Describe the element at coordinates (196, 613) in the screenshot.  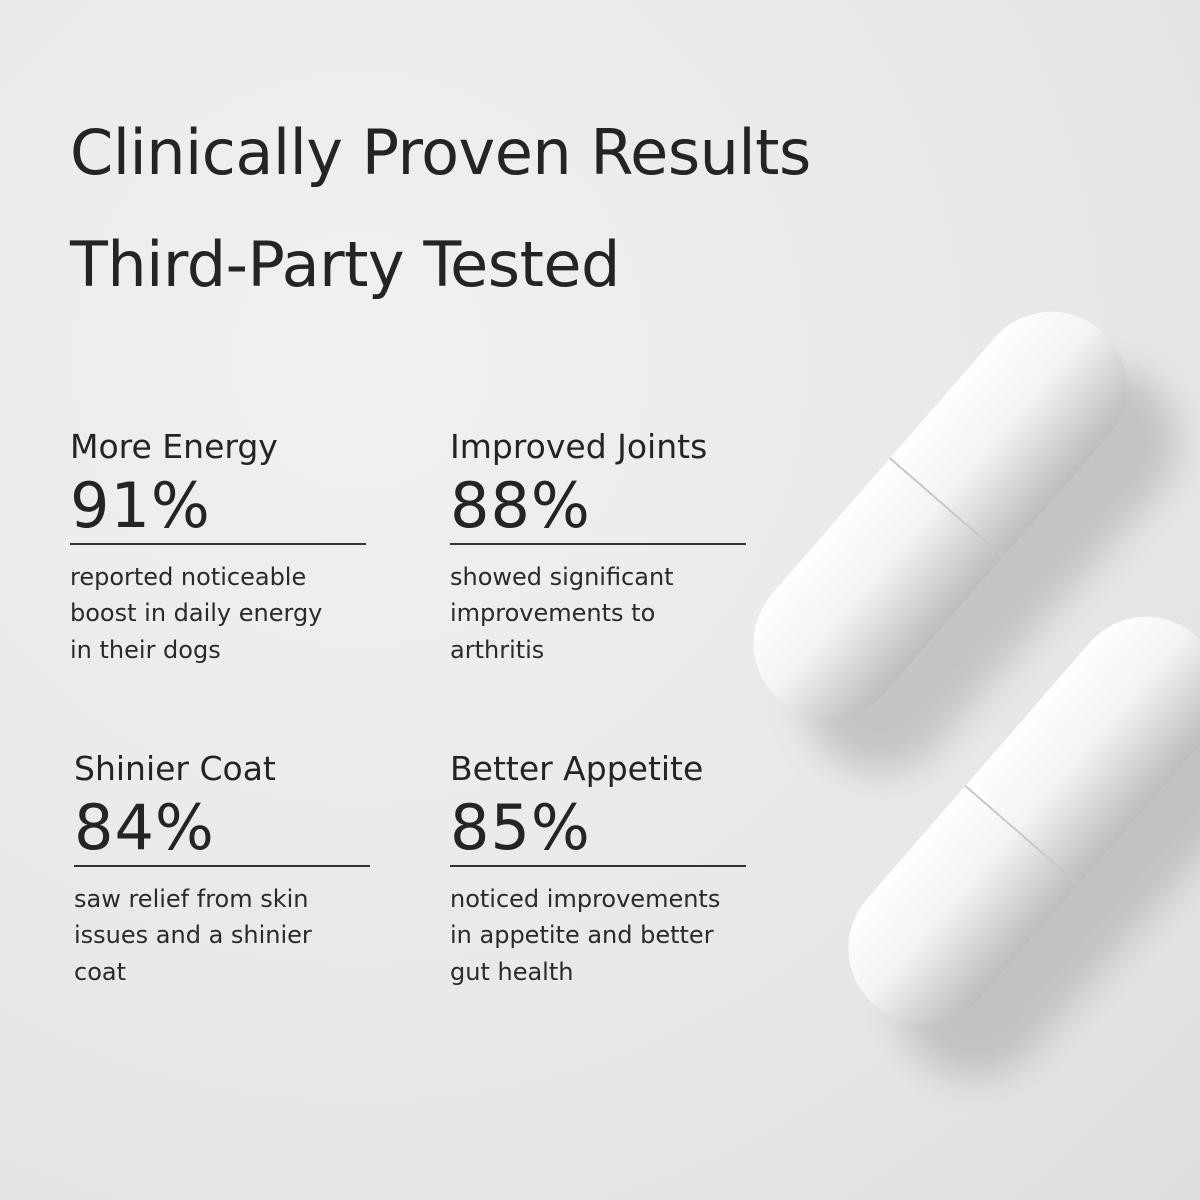
I see `description-line: boost in daily energy` at that location.